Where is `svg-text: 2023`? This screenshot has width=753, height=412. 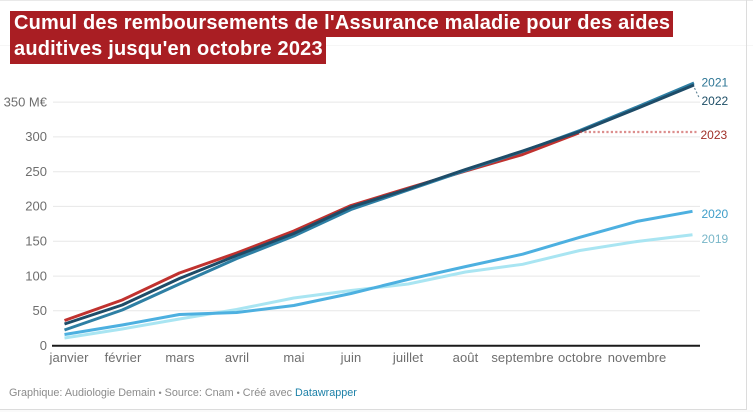
svg-text: 2023 is located at coordinates (714, 135).